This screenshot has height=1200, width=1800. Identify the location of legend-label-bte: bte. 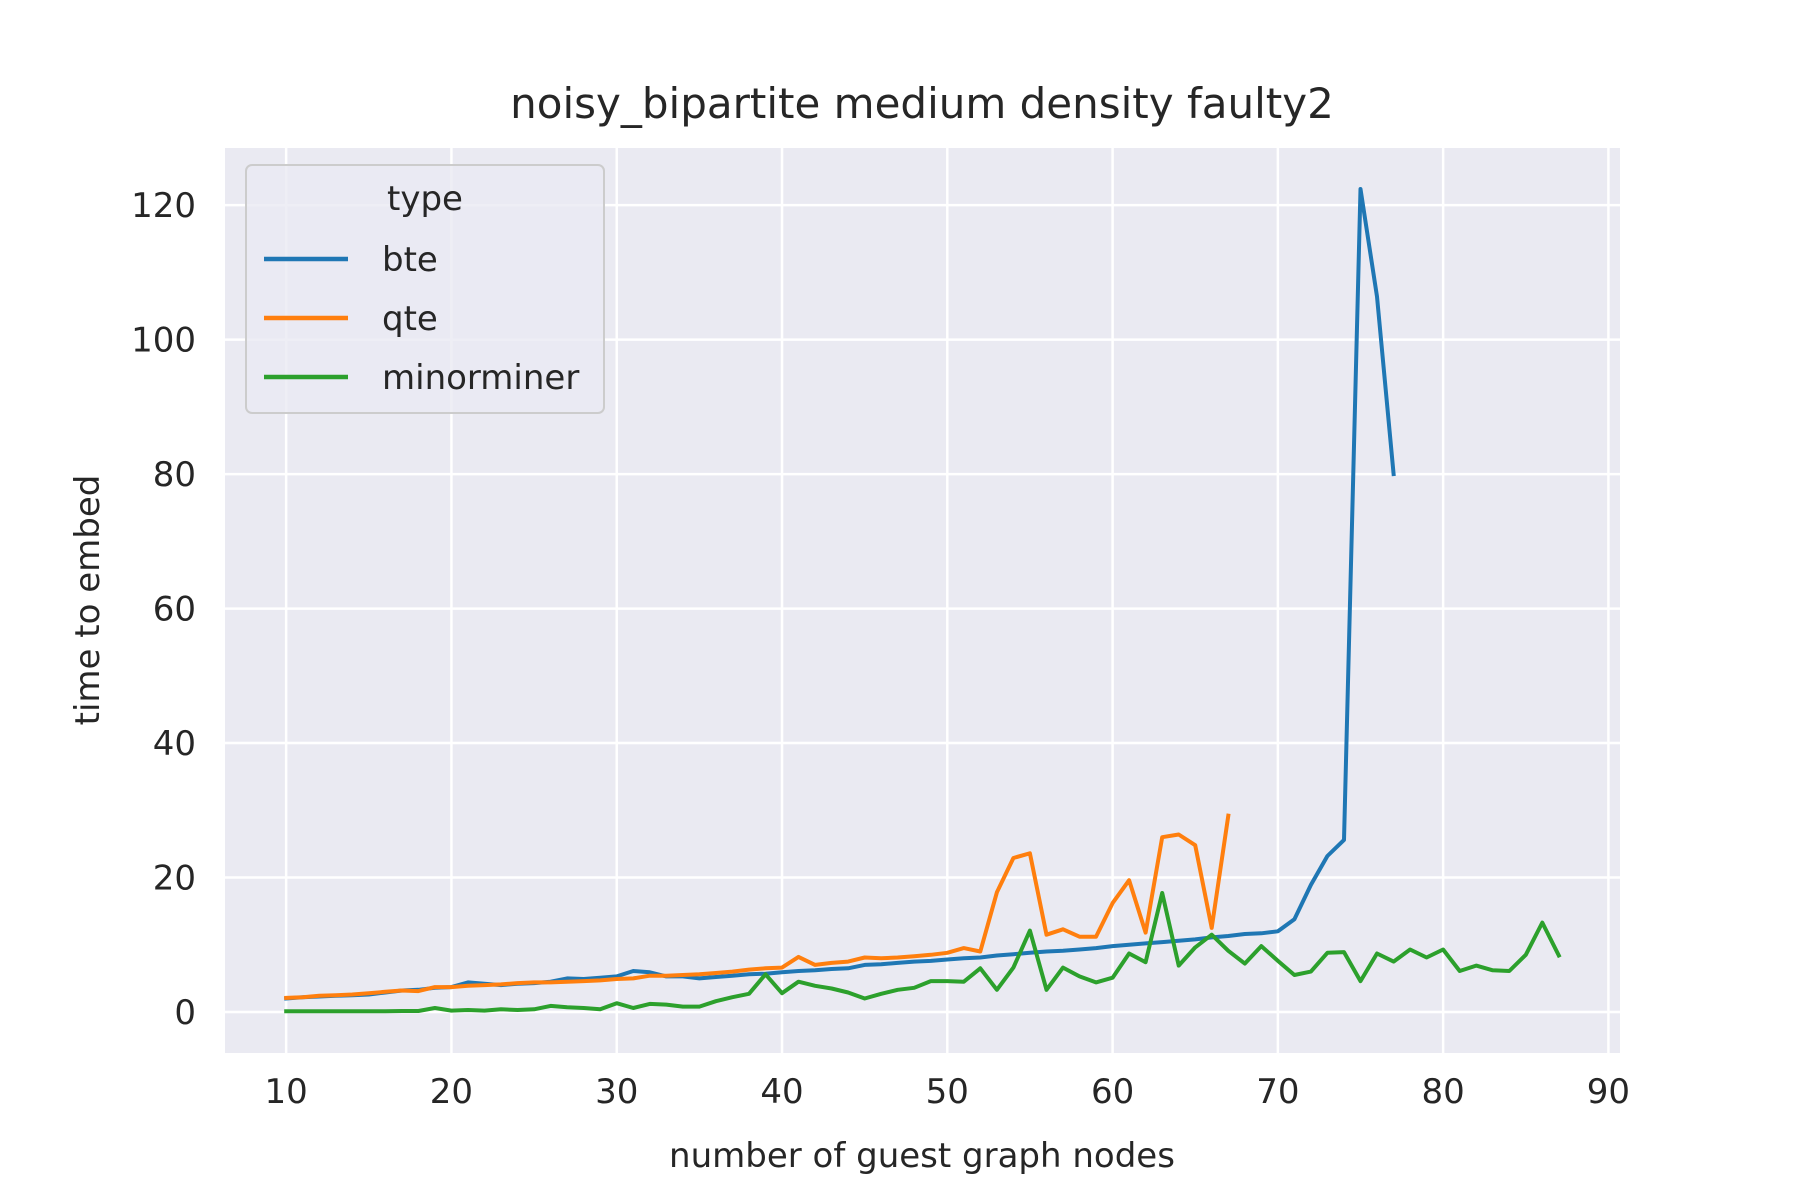
(410, 260).